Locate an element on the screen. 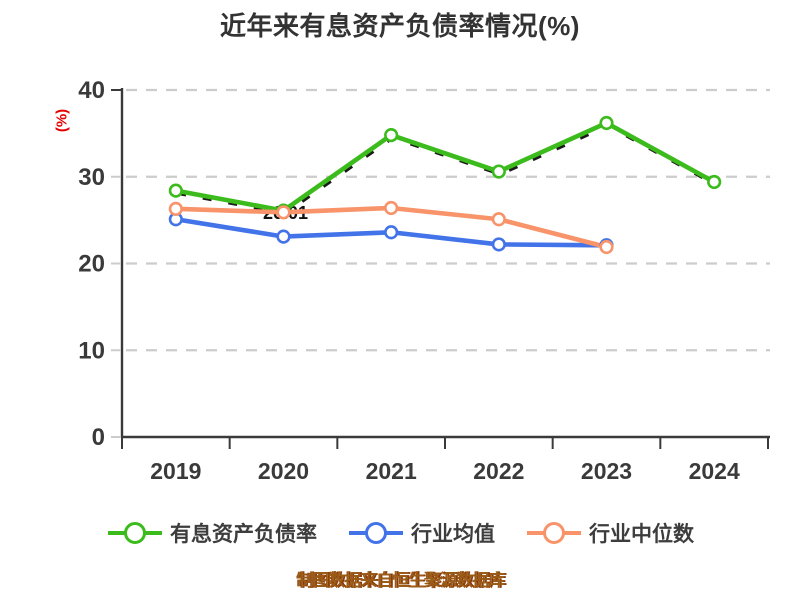  legend-item-label: 行业均值 is located at coordinates (453, 534).